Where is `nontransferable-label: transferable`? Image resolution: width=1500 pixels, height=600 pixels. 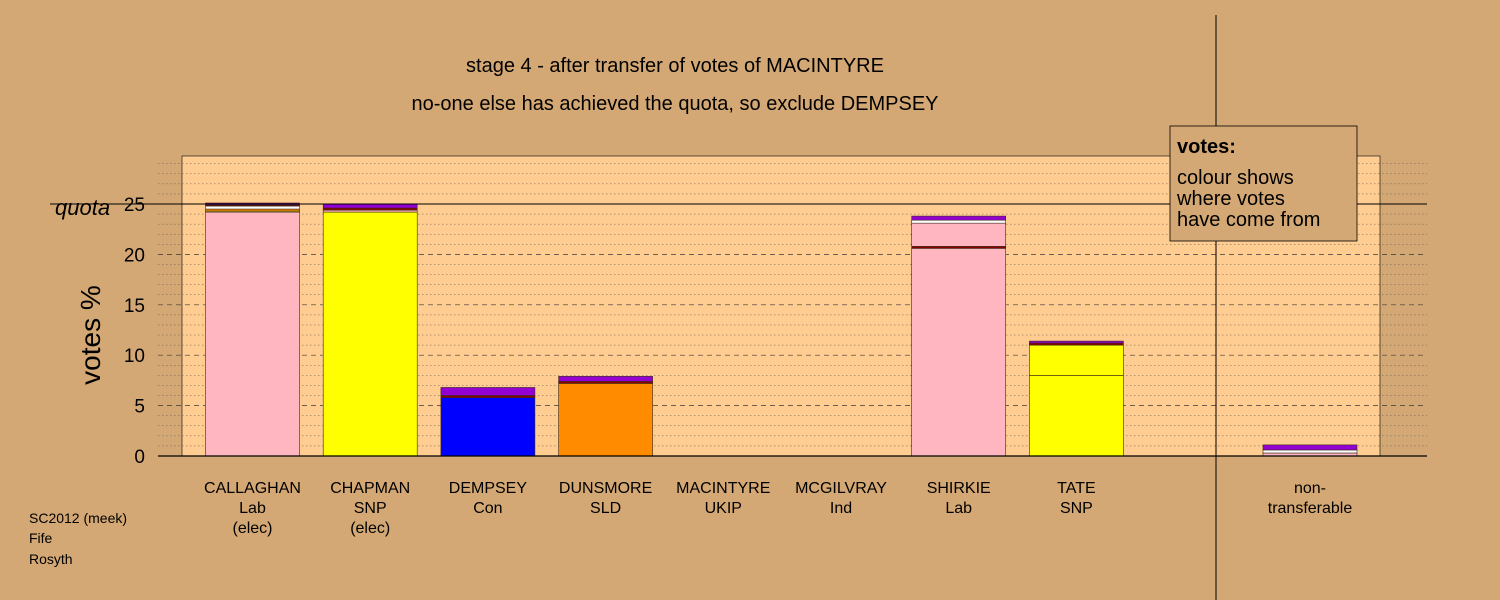 nontransferable-label: transferable is located at coordinates (1310, 508).